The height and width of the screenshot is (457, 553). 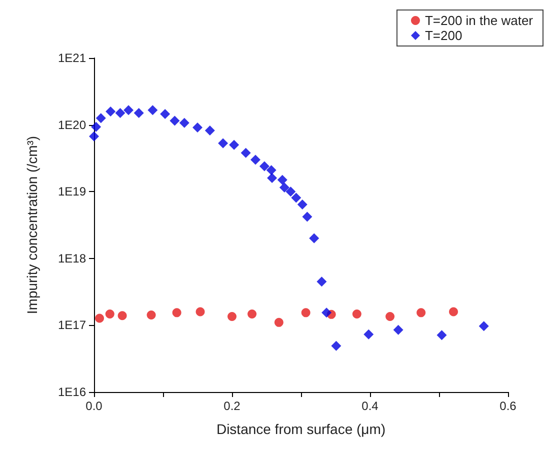 What do you see at coordinates (72, 392) in the screenshot?
I see `y-tick-label: 1E16` at bounding box center [72, 392].